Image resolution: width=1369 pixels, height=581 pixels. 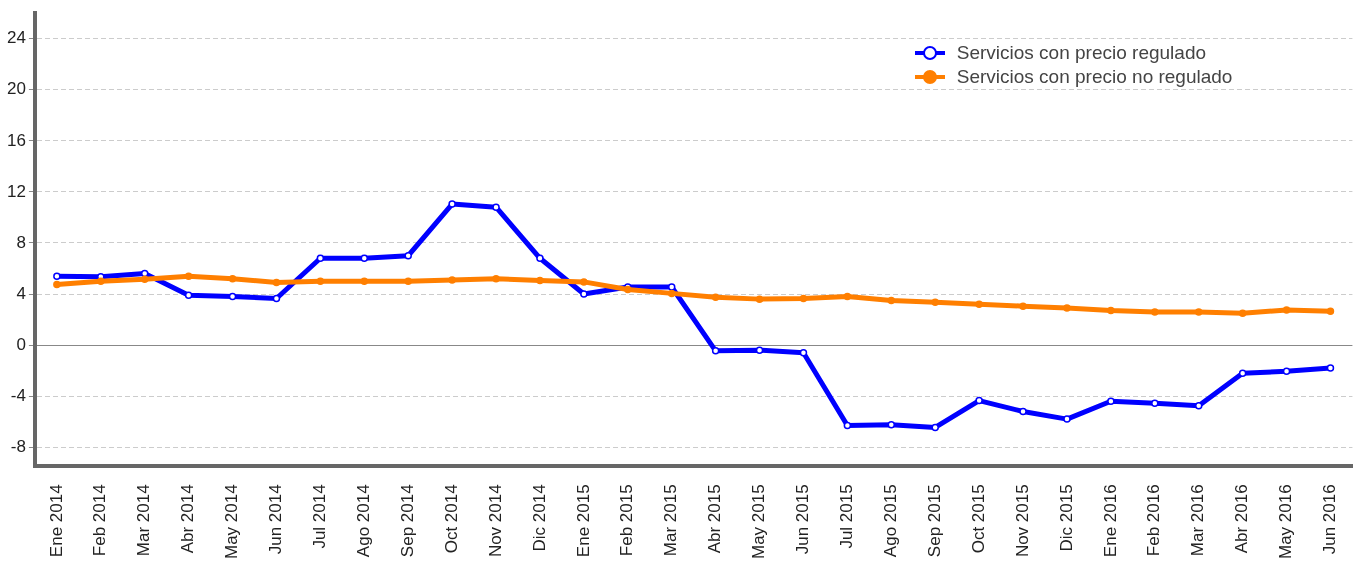 What do you see at coordinates (1198, 520) in the screenshot?
I see `x-tick-label: Mar 2016` at bounding box center [1198, 520].